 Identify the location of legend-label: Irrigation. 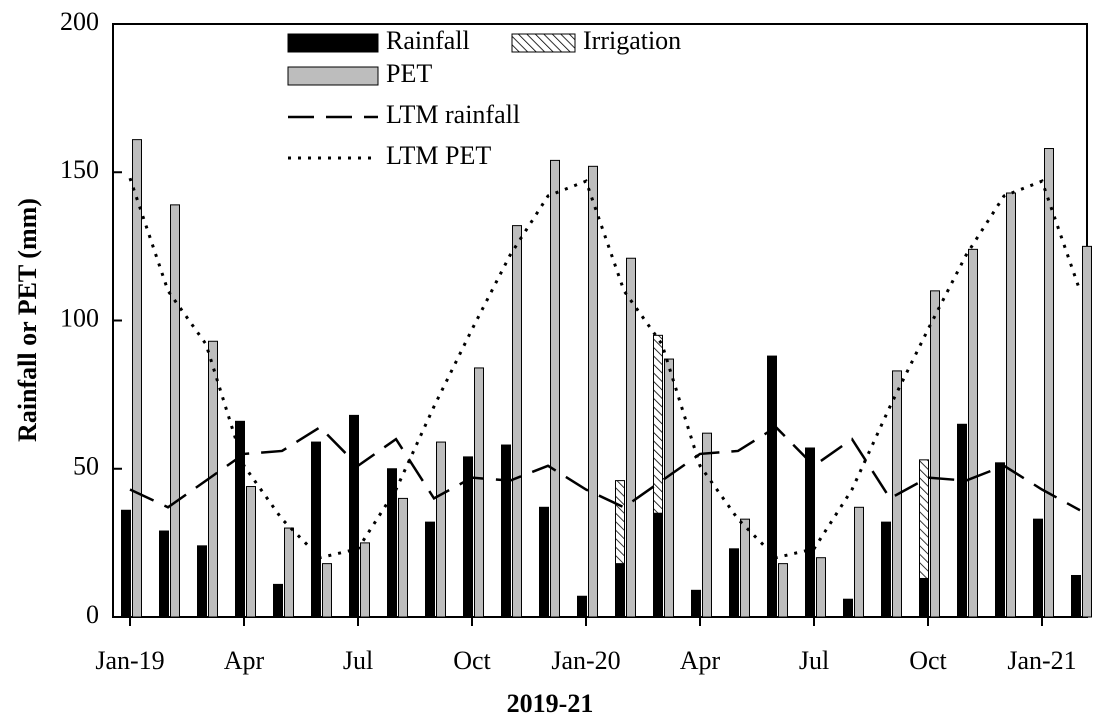
(632, 40).